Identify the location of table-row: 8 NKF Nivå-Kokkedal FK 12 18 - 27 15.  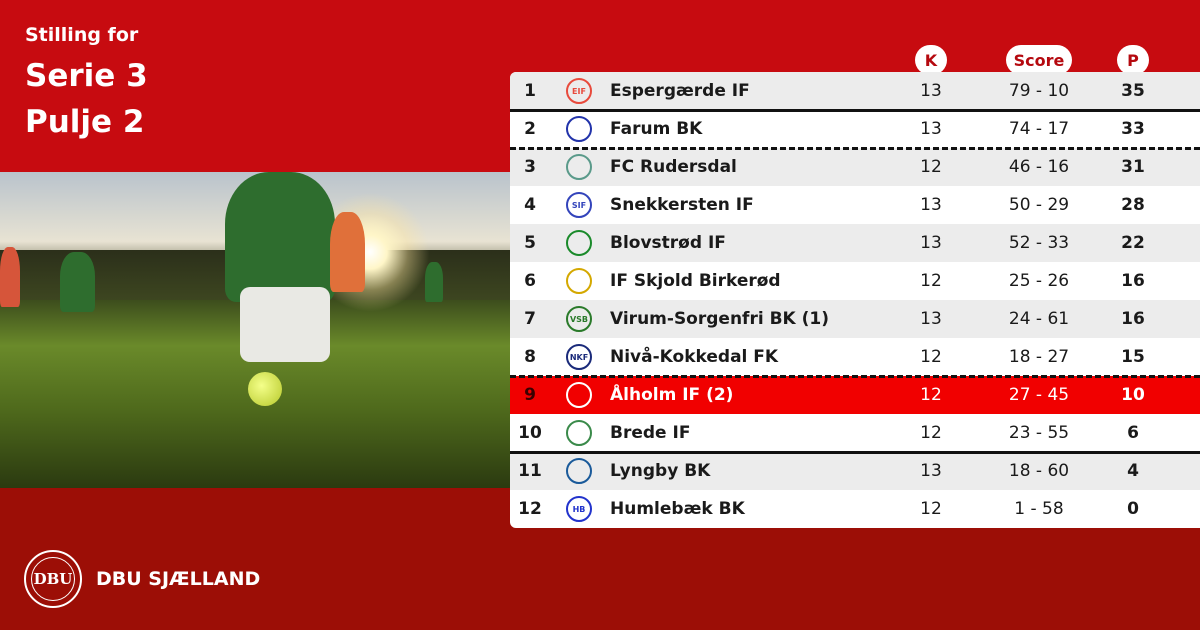
(855, 357).